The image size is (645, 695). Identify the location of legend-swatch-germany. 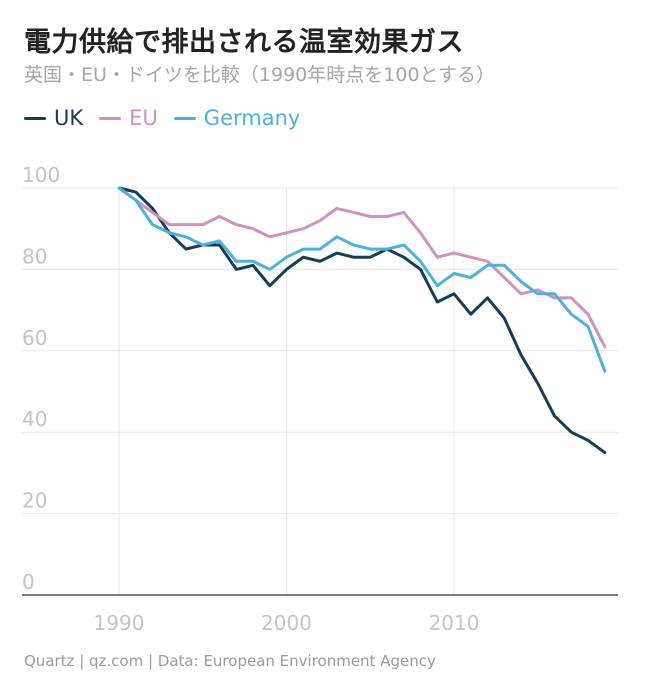
(184, 118).